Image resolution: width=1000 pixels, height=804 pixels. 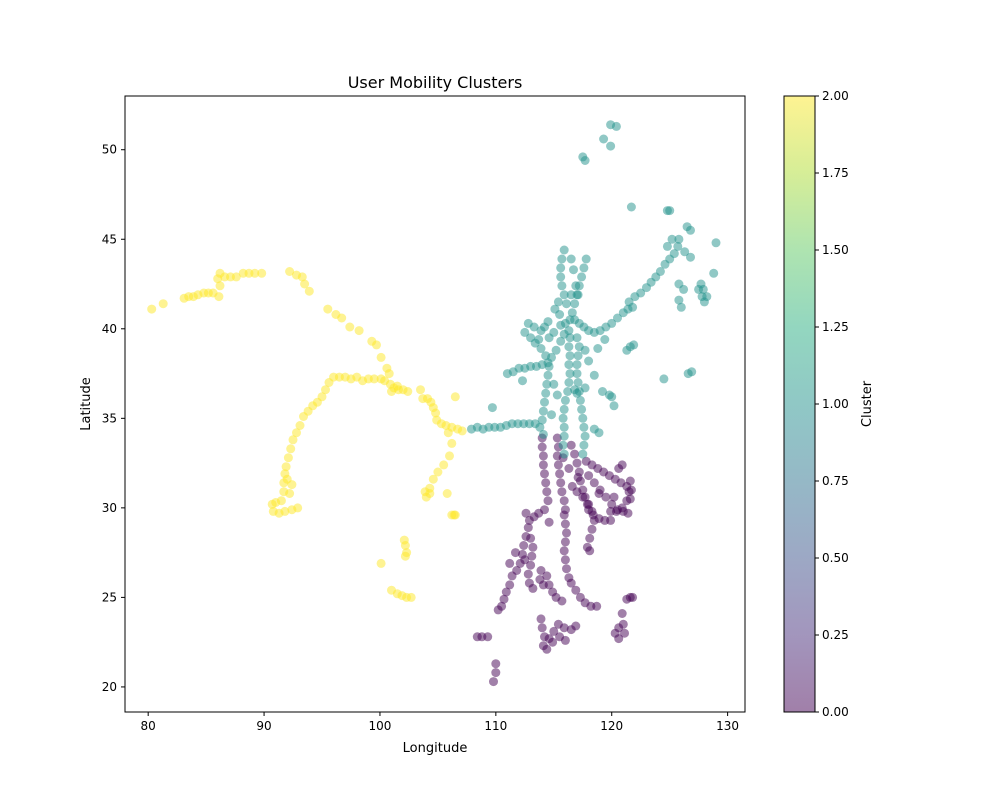 I want to click on colorbar-tick-label: 0.00, so click(x=835, y=712).